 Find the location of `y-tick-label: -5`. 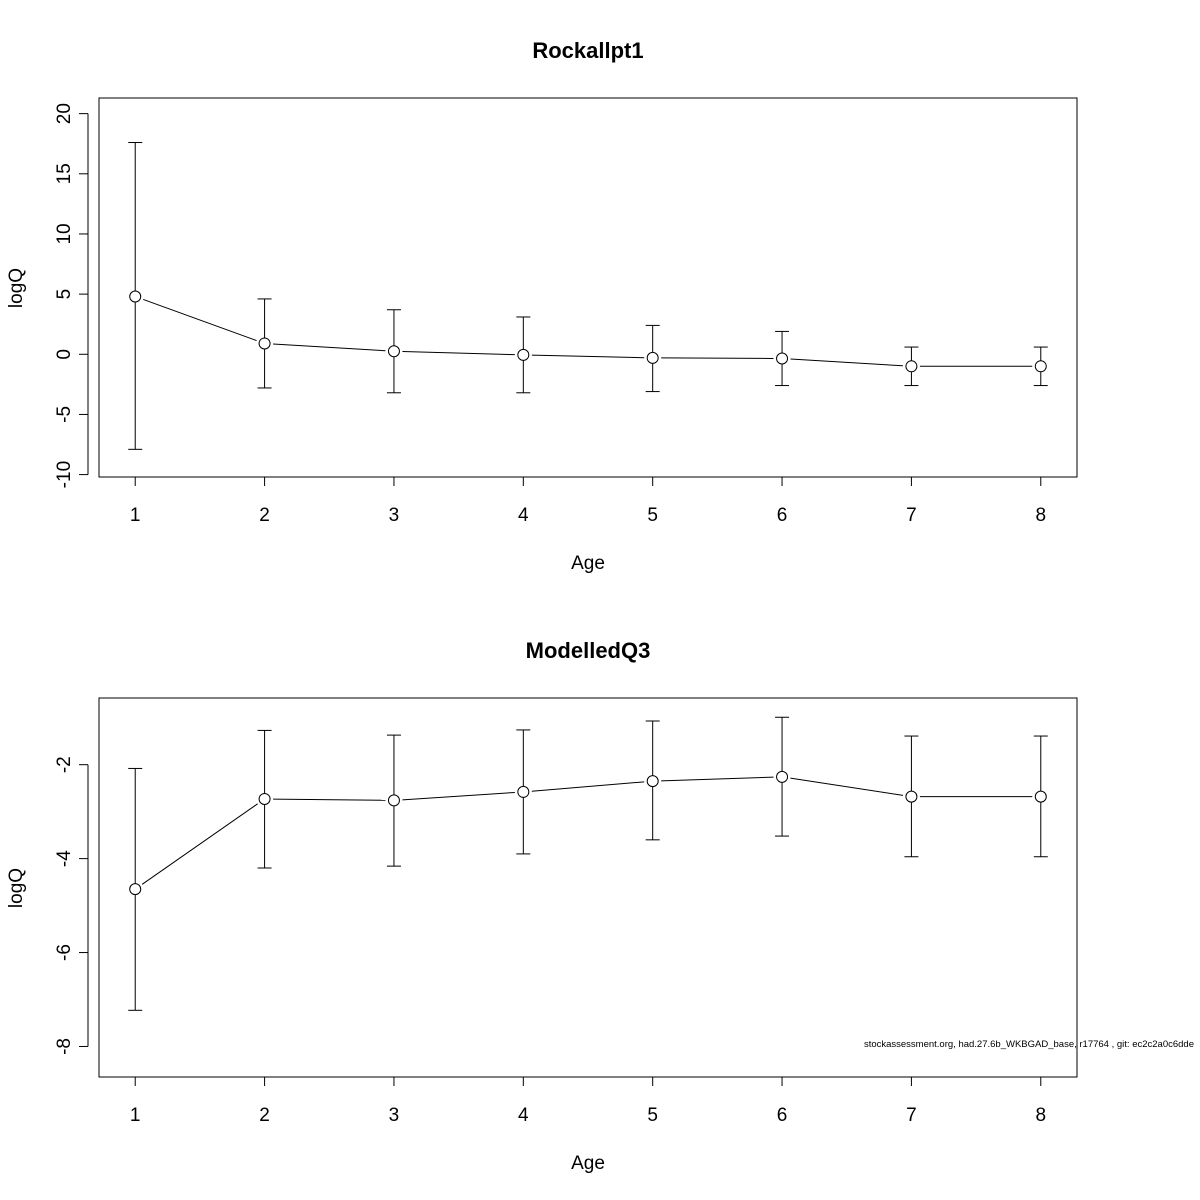

y-tick-label: -5 is located at coordinates (64, 414).